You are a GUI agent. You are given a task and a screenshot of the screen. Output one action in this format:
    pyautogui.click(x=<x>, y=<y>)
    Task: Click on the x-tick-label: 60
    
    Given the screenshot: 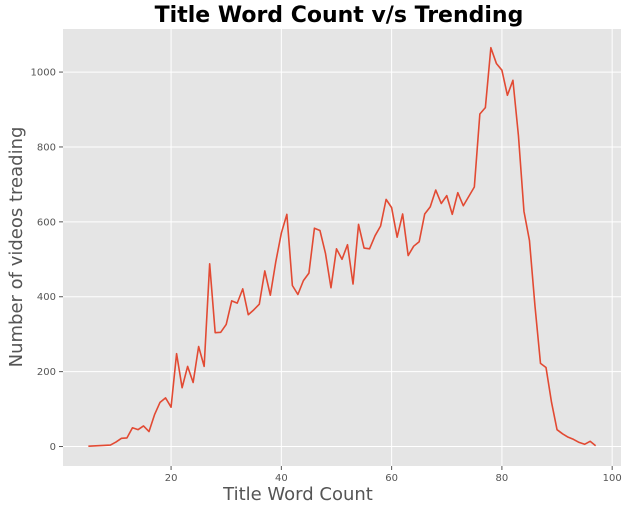 What is the action you would take?
    pyautogui.click(x=391, y=478)
    